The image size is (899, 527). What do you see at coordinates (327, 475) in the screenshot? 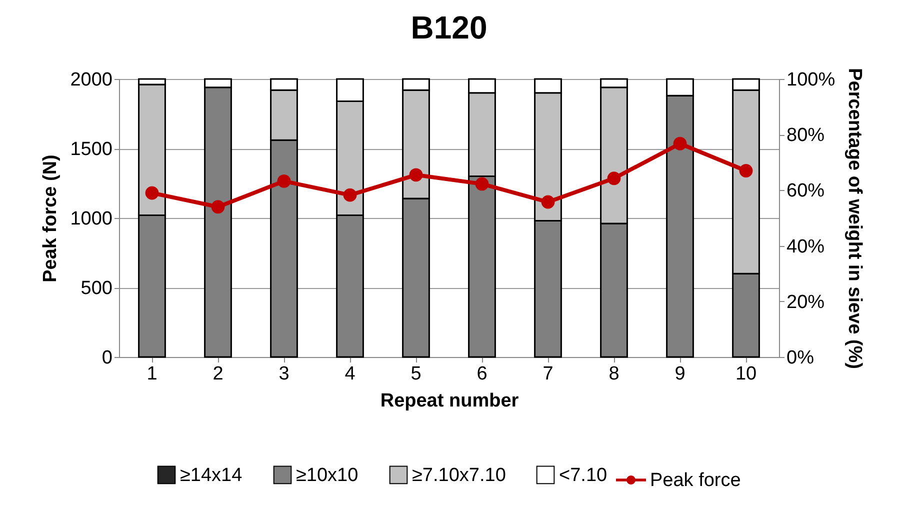
I see `legend-label: ≥10x10` at bounding box center [327, 475].